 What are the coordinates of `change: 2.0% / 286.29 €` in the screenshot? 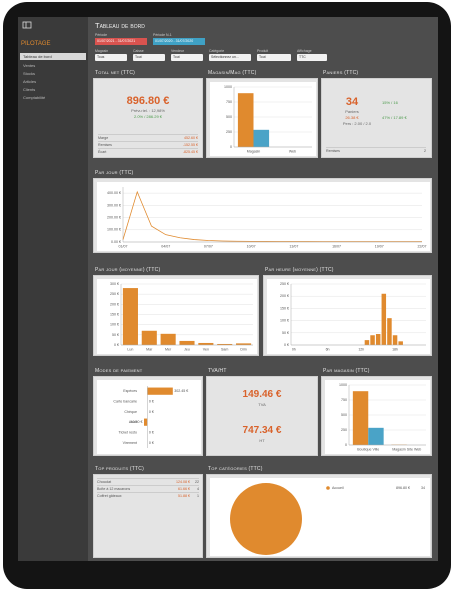 It's located at (148, 116).